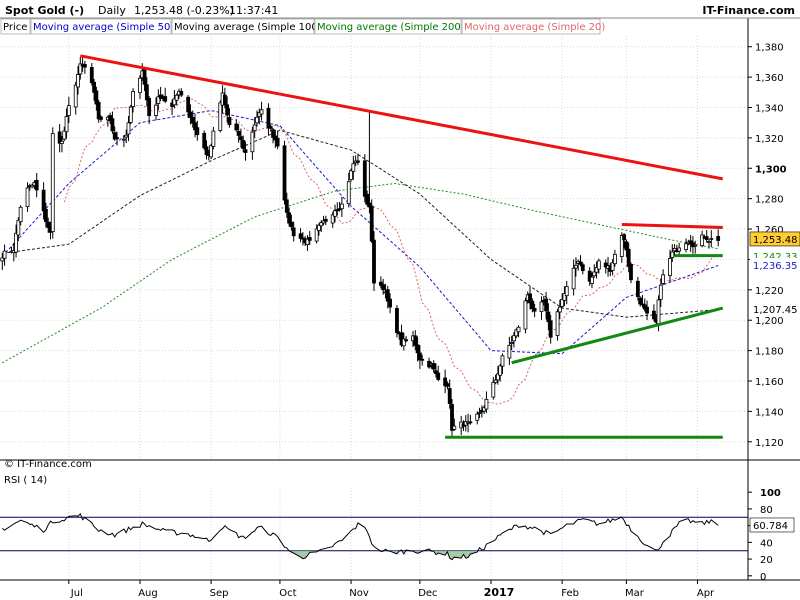 This screenshot has width=800, height=600. Describe the element at coordinates (770, 493) in the screenshot. I see `rsi-y-tick-label: 100` at that location.